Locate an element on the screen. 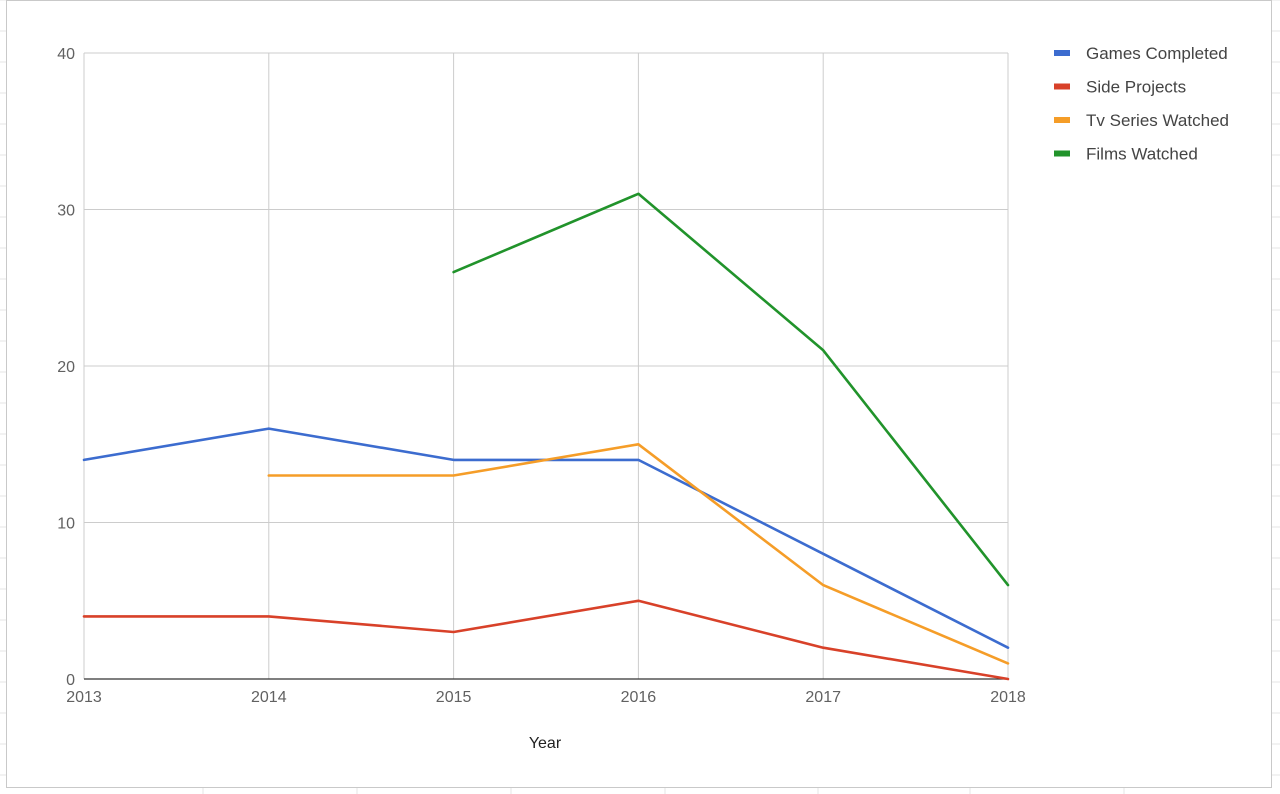 This screenshot has width=1280, height=794. x-axis-tick-labels: 2013 2014 2015 2016 2017 2018 is located at coordinates (546, 697).